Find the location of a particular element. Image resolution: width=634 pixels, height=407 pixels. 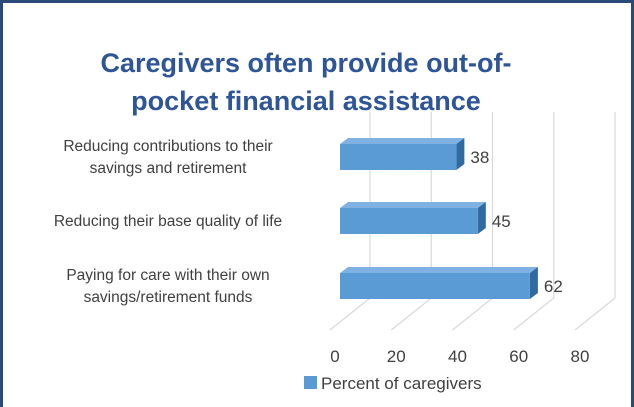

x-tick-label-1: 20 is located at coordinates (396, 356).